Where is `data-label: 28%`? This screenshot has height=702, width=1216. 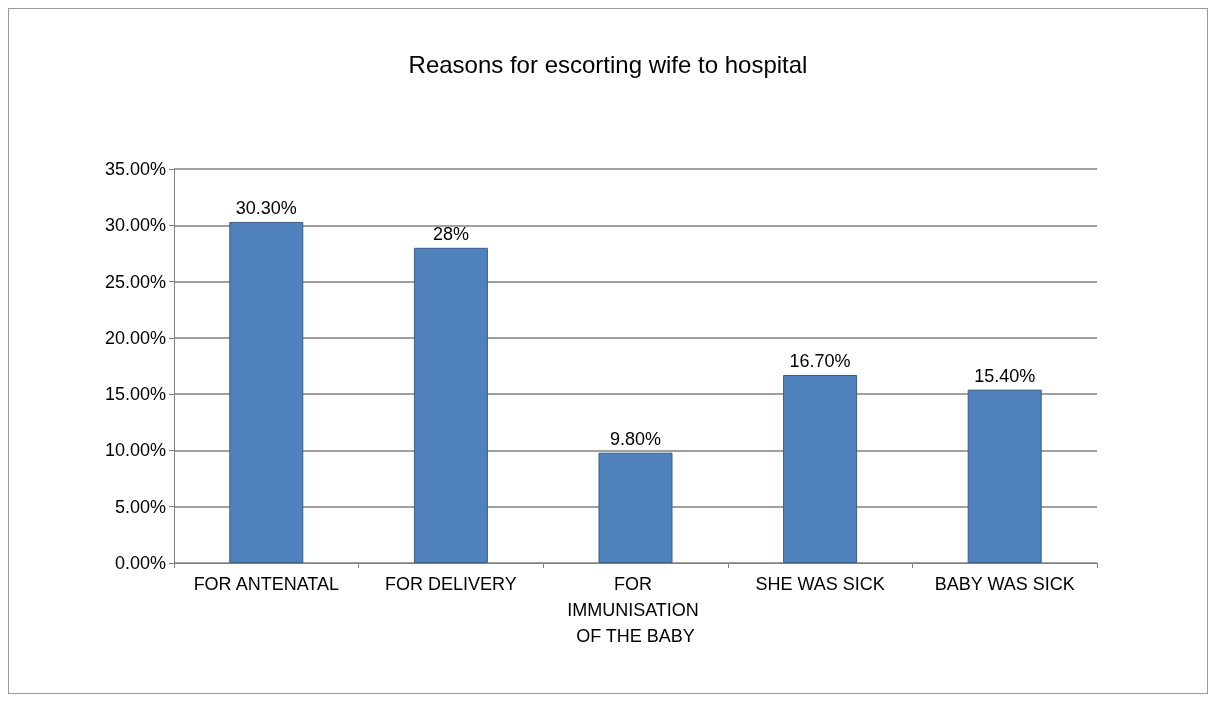
data-label: 28% is located at coordinates (450, 233).